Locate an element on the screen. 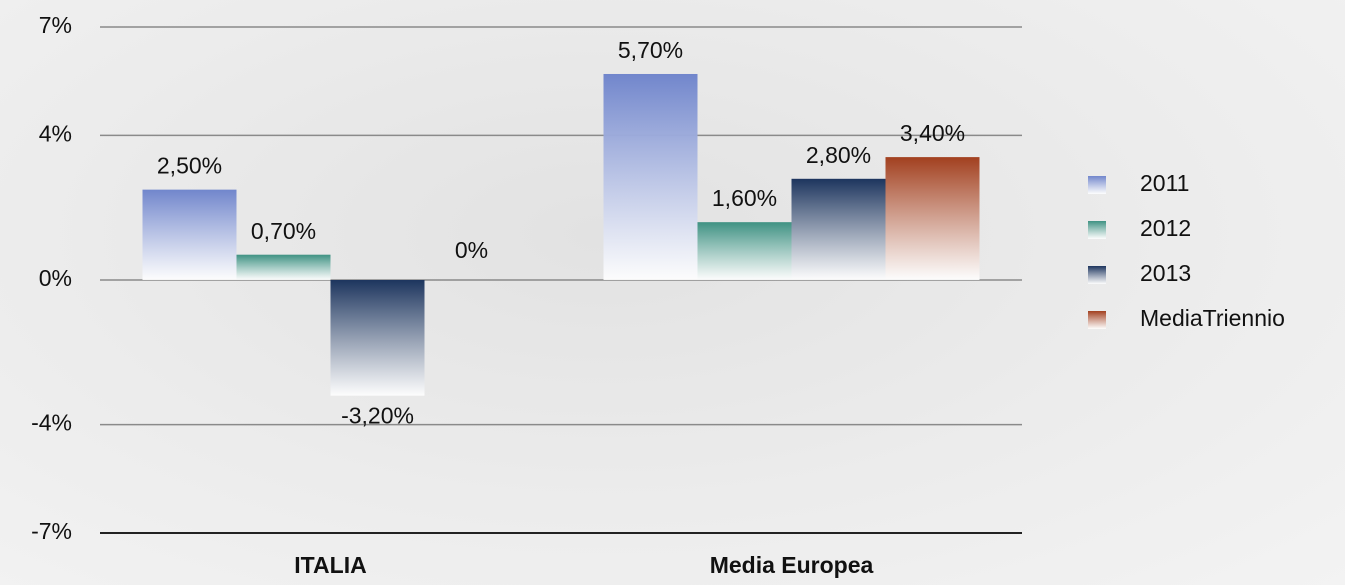 The image size is (1345, 585). value-label: -3,20% is located at coordinates (377, 416).